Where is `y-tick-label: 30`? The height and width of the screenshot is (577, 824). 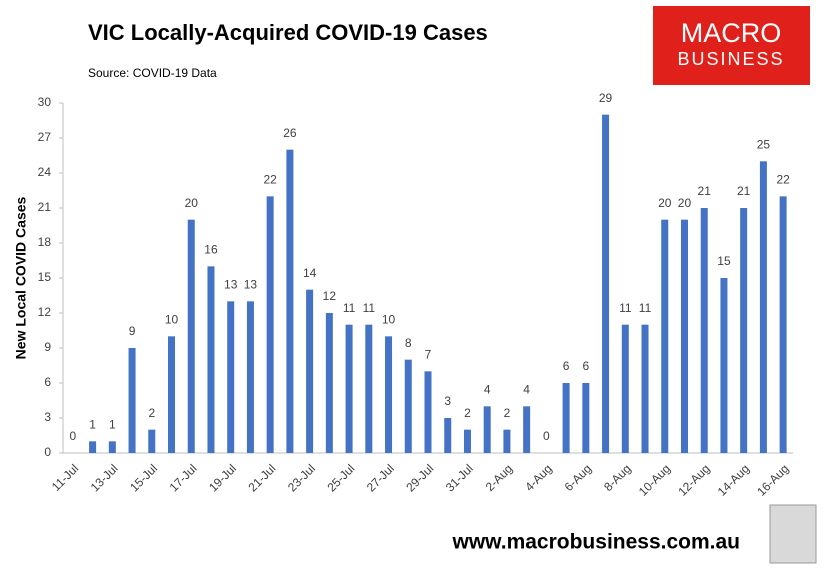 y-tick-label: 30 is located at coordinates (45, 102).